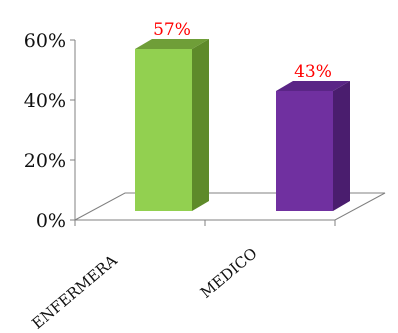 The height and width of the screenshot is (333, 398). Describe the element at coordinates (74, 291) in the screenshot. I see `x-category-label: ENFERMERA` at that location.